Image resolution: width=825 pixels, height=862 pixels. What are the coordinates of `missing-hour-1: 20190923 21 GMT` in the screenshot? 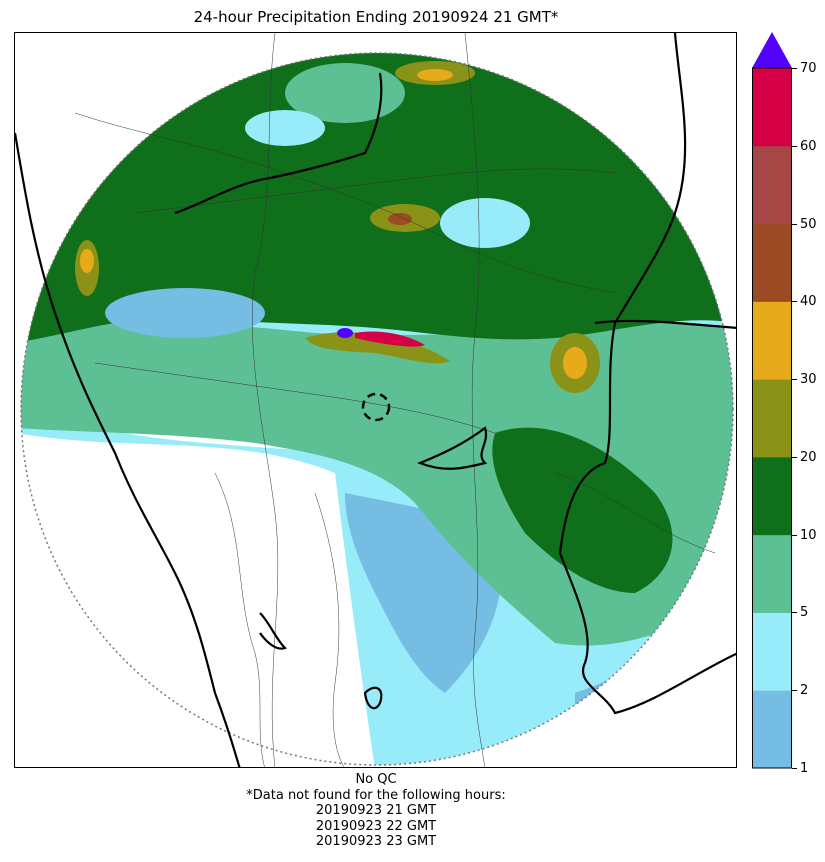 It's located at (376, 810).